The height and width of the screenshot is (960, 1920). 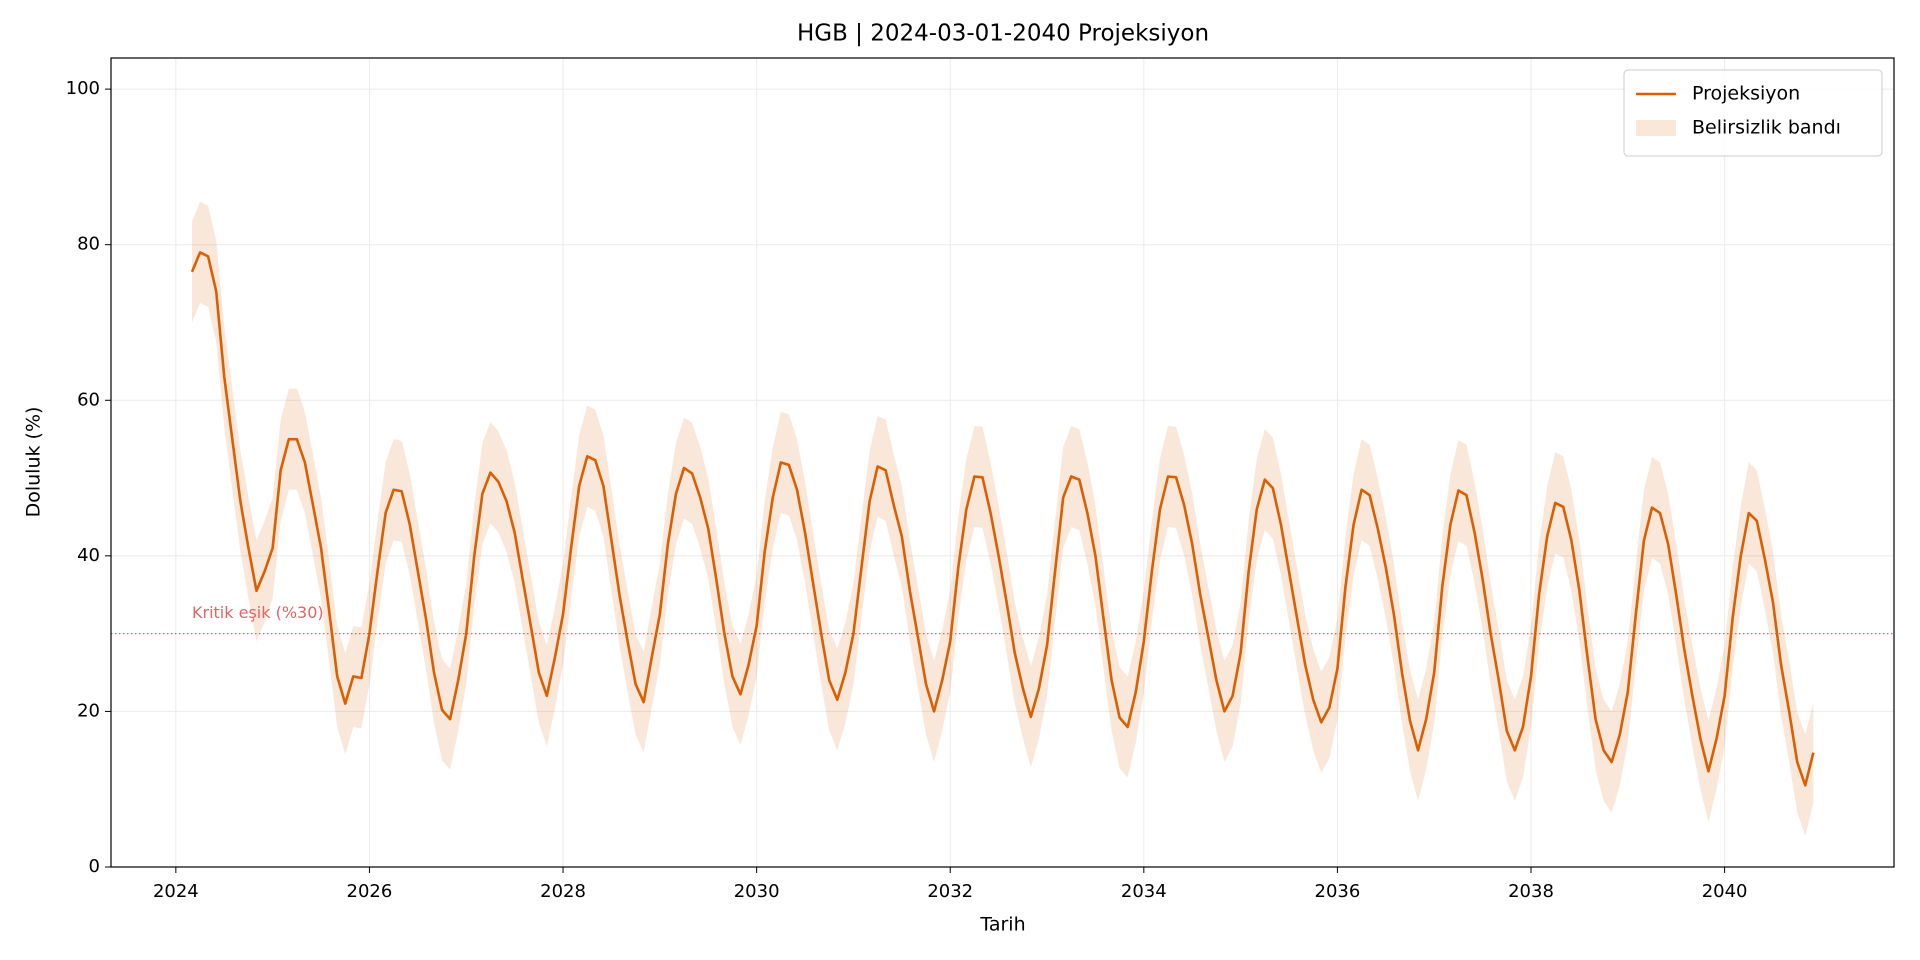 I want to click on x-tick-label: 2026, so click(x=370, y=891).